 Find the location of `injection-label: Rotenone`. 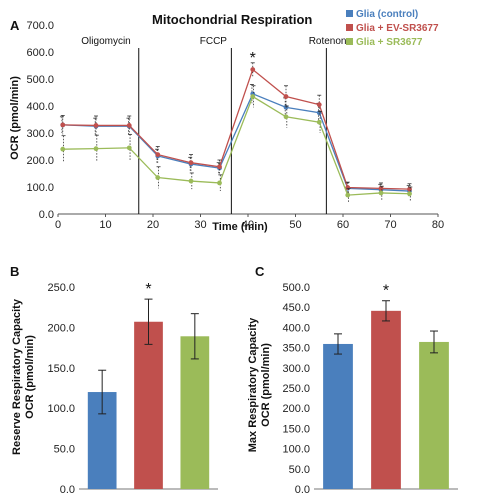

injection-label: Rotenone is located at coordinates (331, 41).